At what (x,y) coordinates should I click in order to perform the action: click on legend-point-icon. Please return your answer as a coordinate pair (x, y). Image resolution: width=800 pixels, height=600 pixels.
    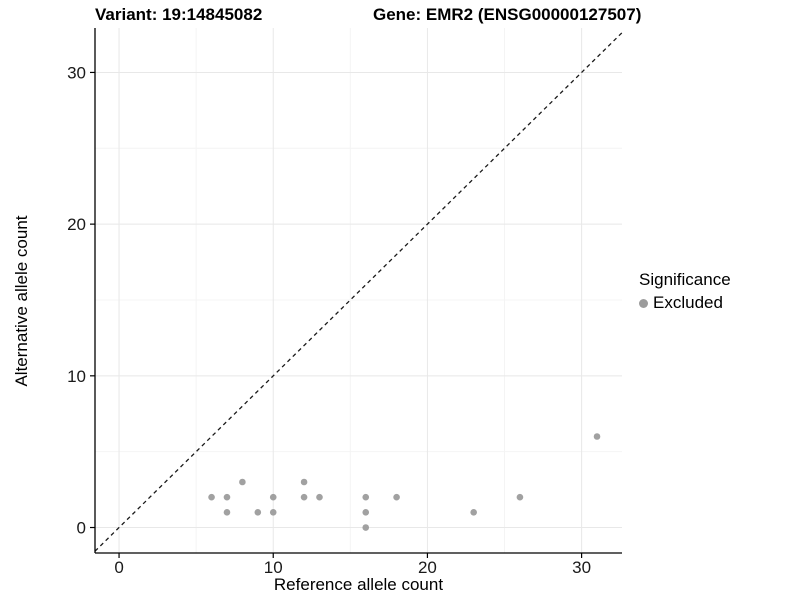
    Looking at the image, I should click on (643, 303).